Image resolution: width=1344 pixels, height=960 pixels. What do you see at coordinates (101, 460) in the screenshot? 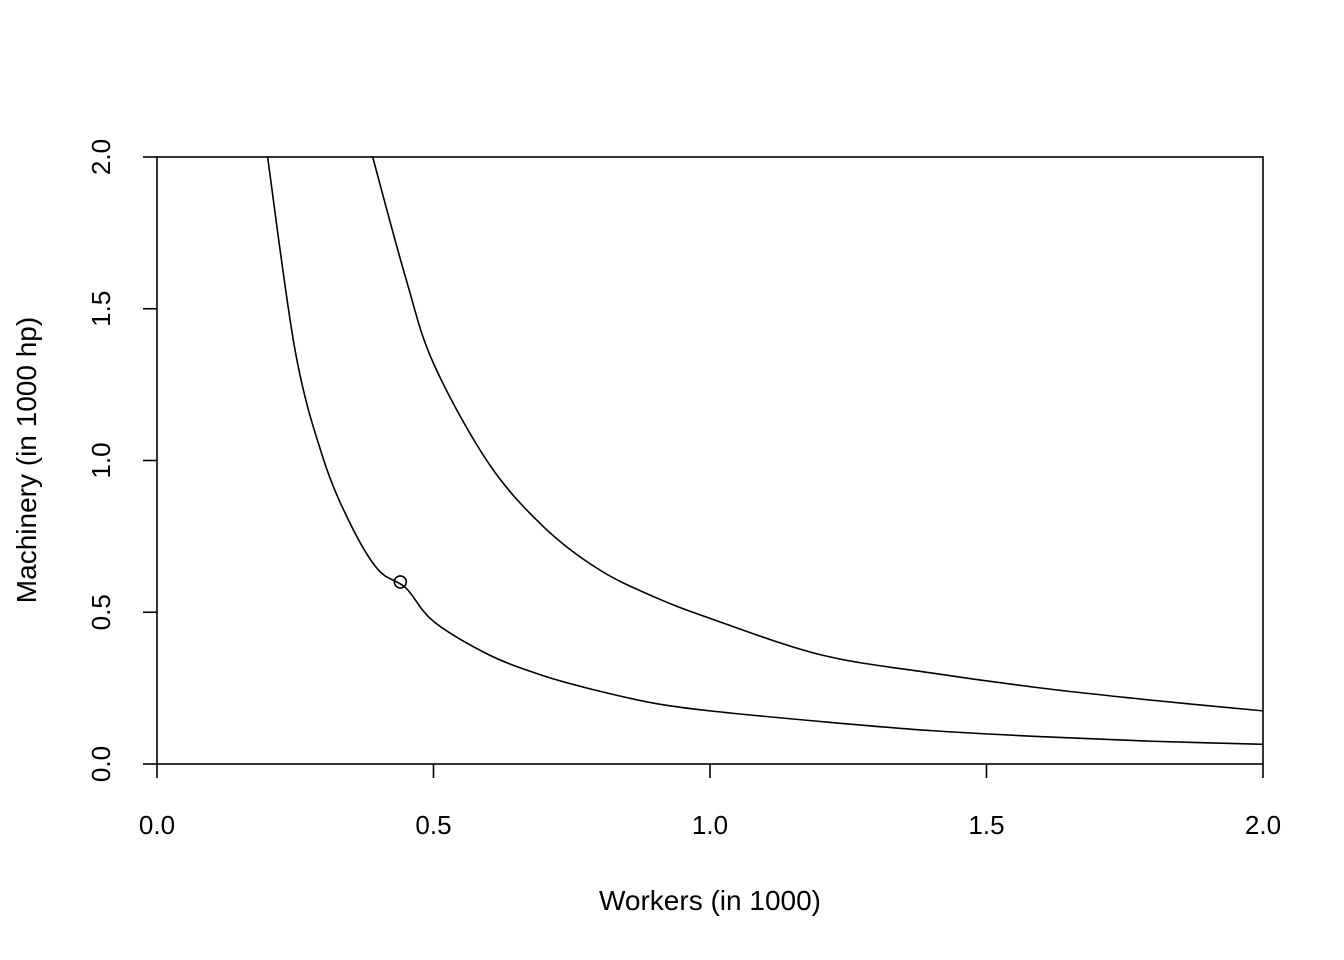
I see `y-tick-label: 1.0` at bounding box center [101, 460].